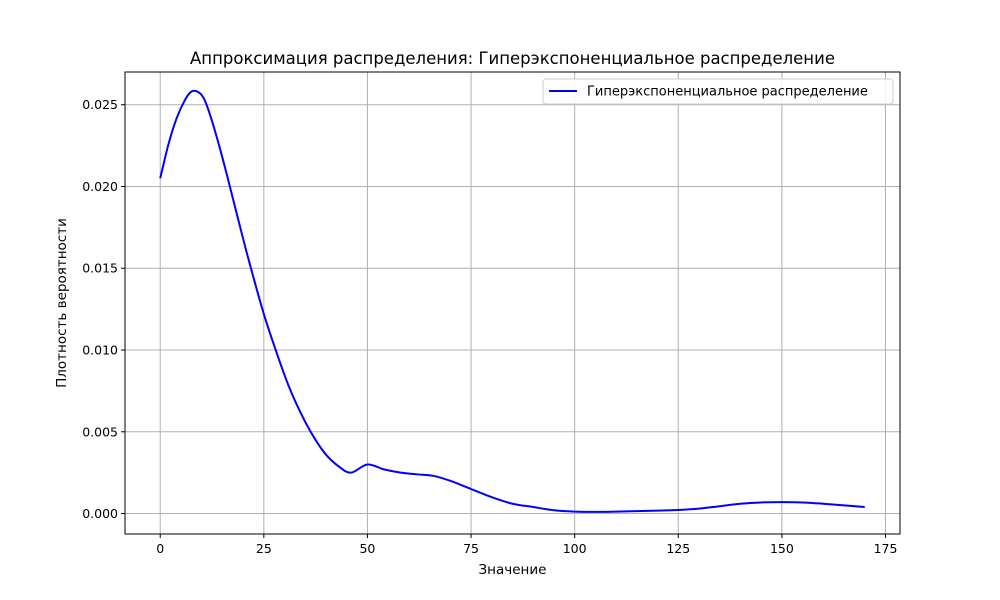  I want to click on y-tick-label: 0.005, so click(100, 431).